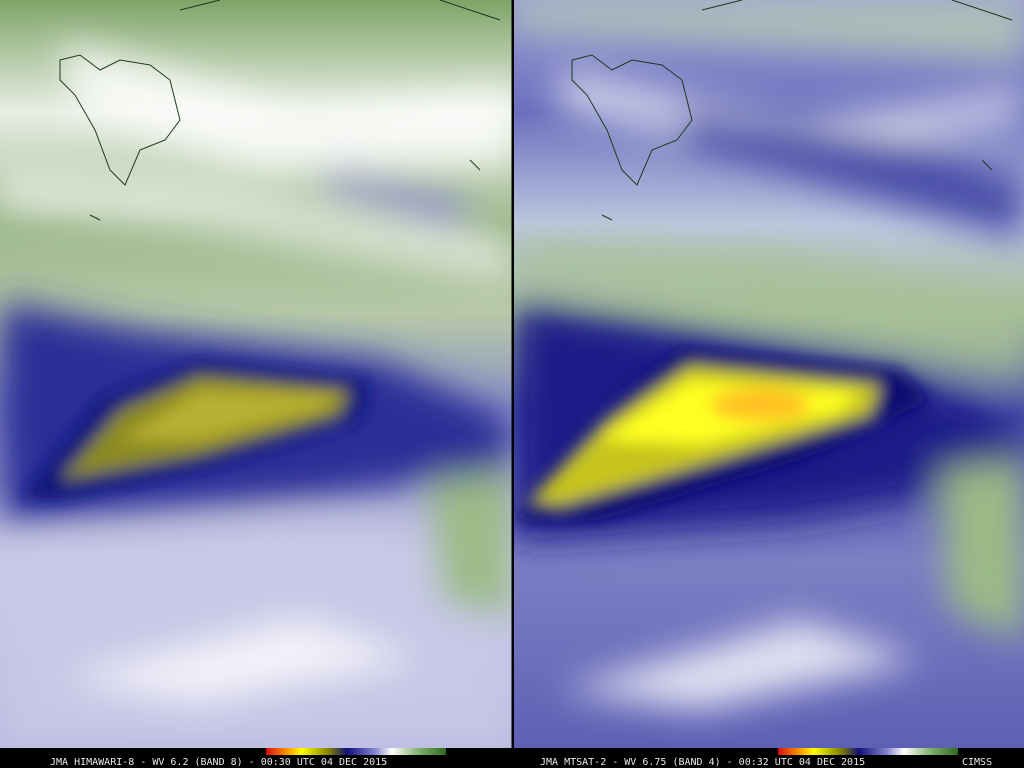 Image resolution: width=1024 pixels, height=768 pixels. What do you see at coordinates (512, 758) in the screenshot?
I see `caption-strip` at bounding box center [512, 758].